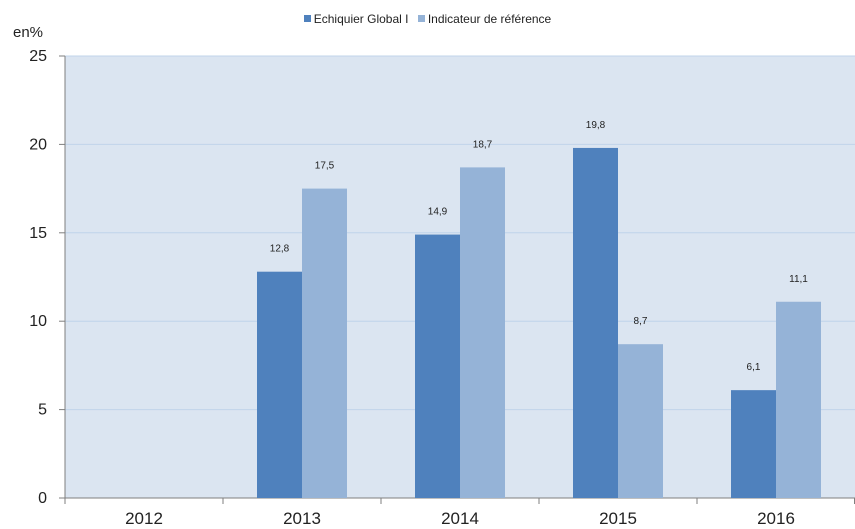 This screenshot has height=529, width=855. What do you see at coordinates (302, 518) in the screenshot?
I see `x-tick-label: 2013` at bounding box center [302, 518].